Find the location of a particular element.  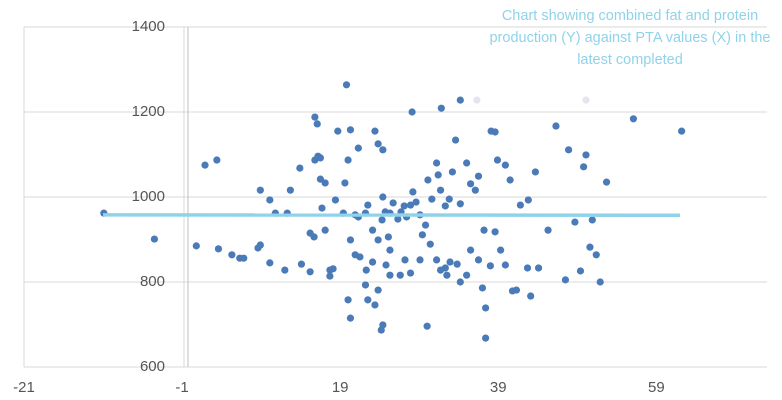

x-tick-label: 19 is located at coordinates (340, 387).